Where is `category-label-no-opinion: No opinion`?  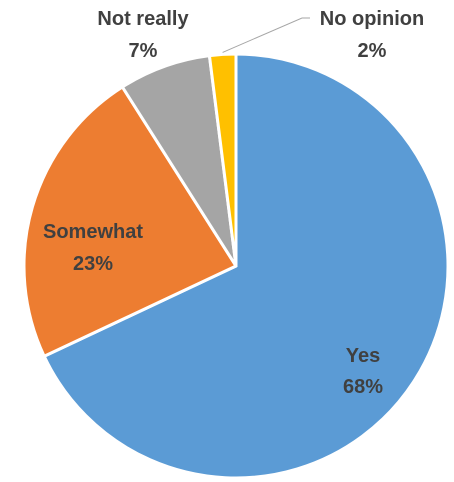 category-label-no-opinion: No opinion is located at coordinates (372, 19).